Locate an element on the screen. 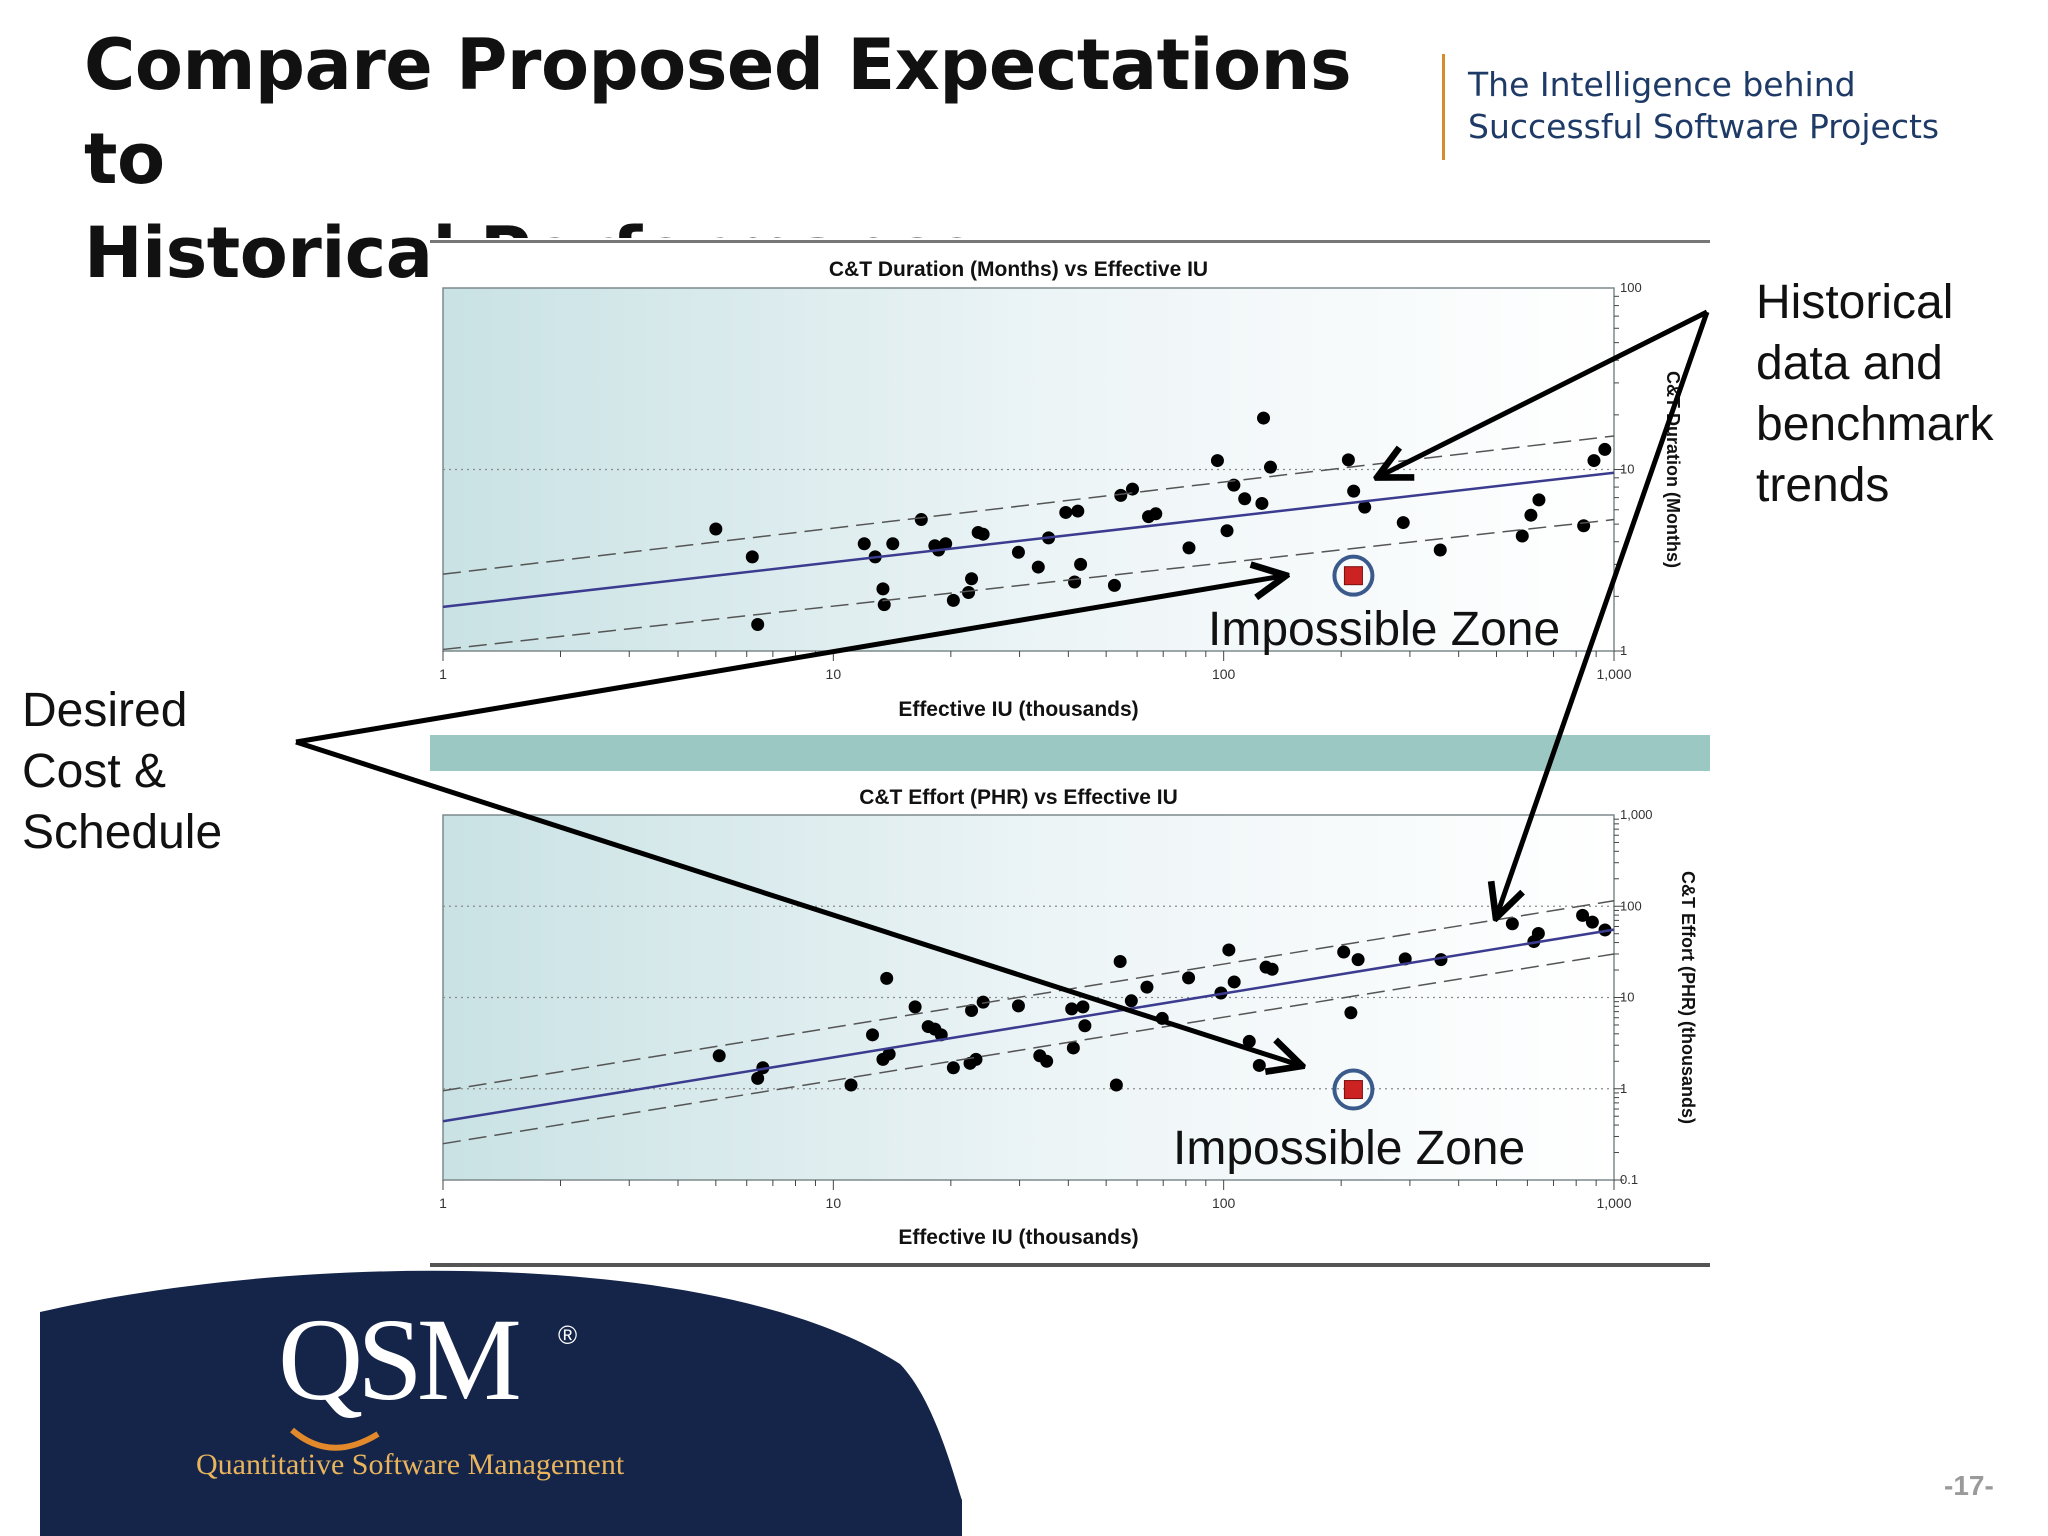  callout-desired: Desired Cost & Schedule is located at coordinates (122, 771).